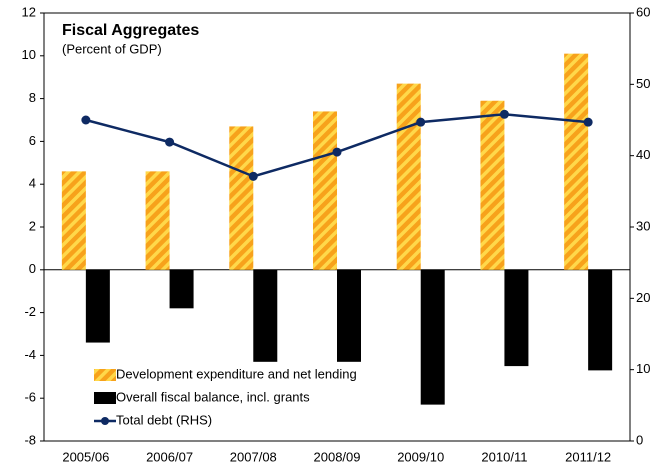 The height and width of the screenshot is (472, 656). What do you see at coordinates (643, 11) in the screenshot?
I see `y2-tick-label: 60` at bounding box center [643, 11].